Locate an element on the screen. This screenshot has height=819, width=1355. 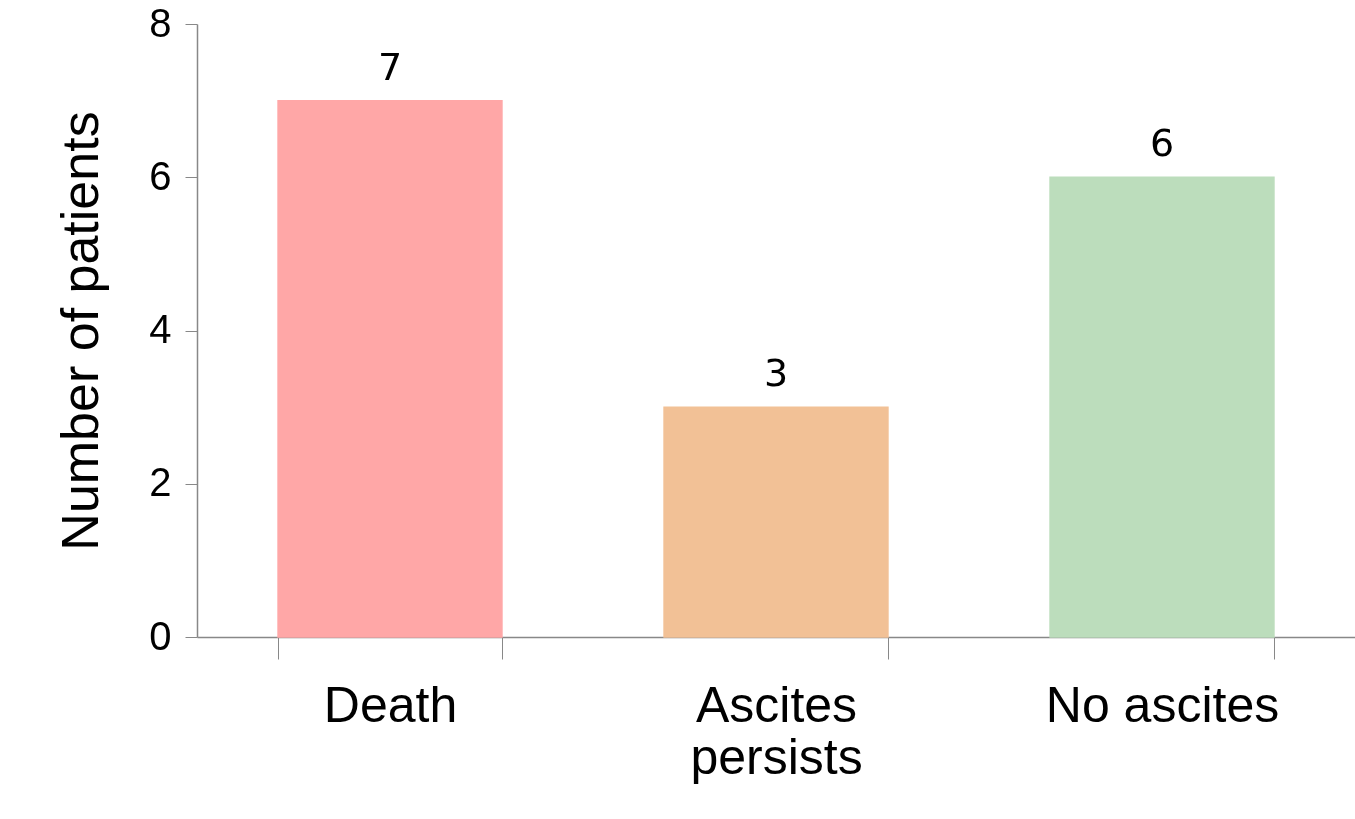
y-tick-label: 4 is located at coordinates (160, 329).